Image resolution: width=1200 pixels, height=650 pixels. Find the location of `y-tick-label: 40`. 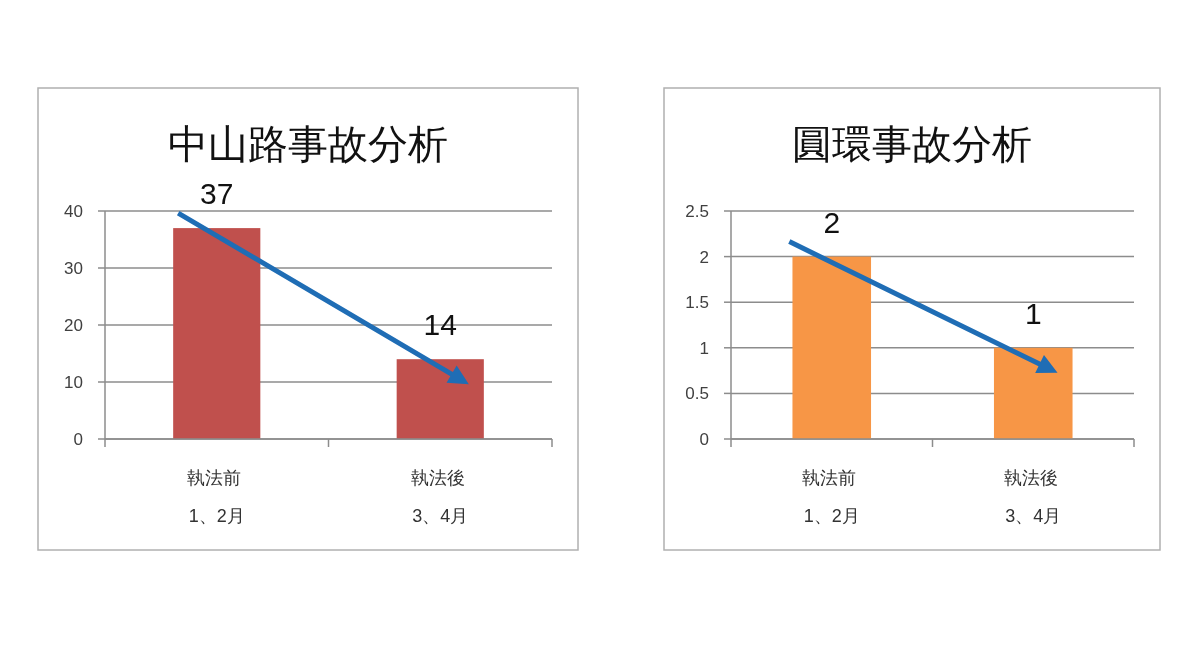

y-tick-label: 40 is located at coordinates (73, 211).